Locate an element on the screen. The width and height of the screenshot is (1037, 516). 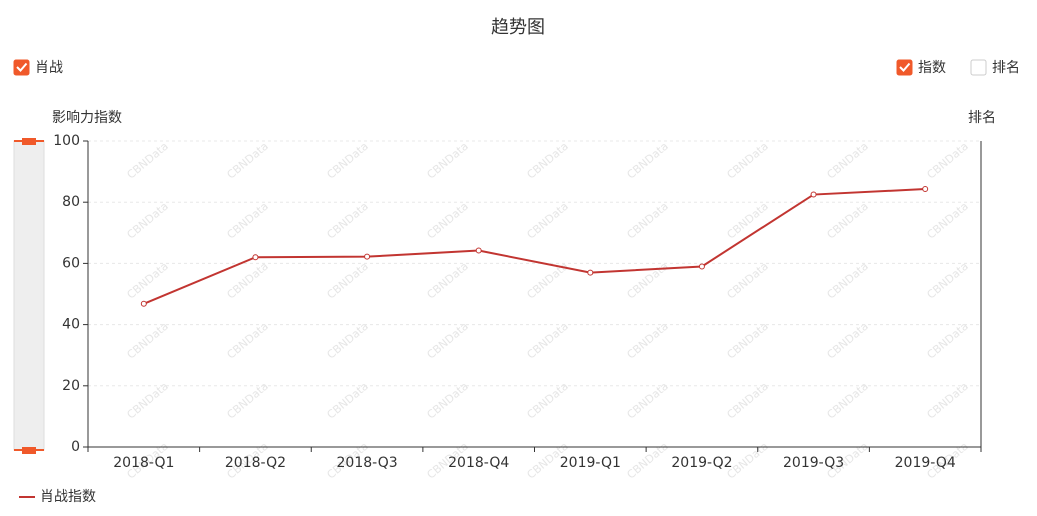
y-tick-label: 20 is located at coordinates (71, 386).